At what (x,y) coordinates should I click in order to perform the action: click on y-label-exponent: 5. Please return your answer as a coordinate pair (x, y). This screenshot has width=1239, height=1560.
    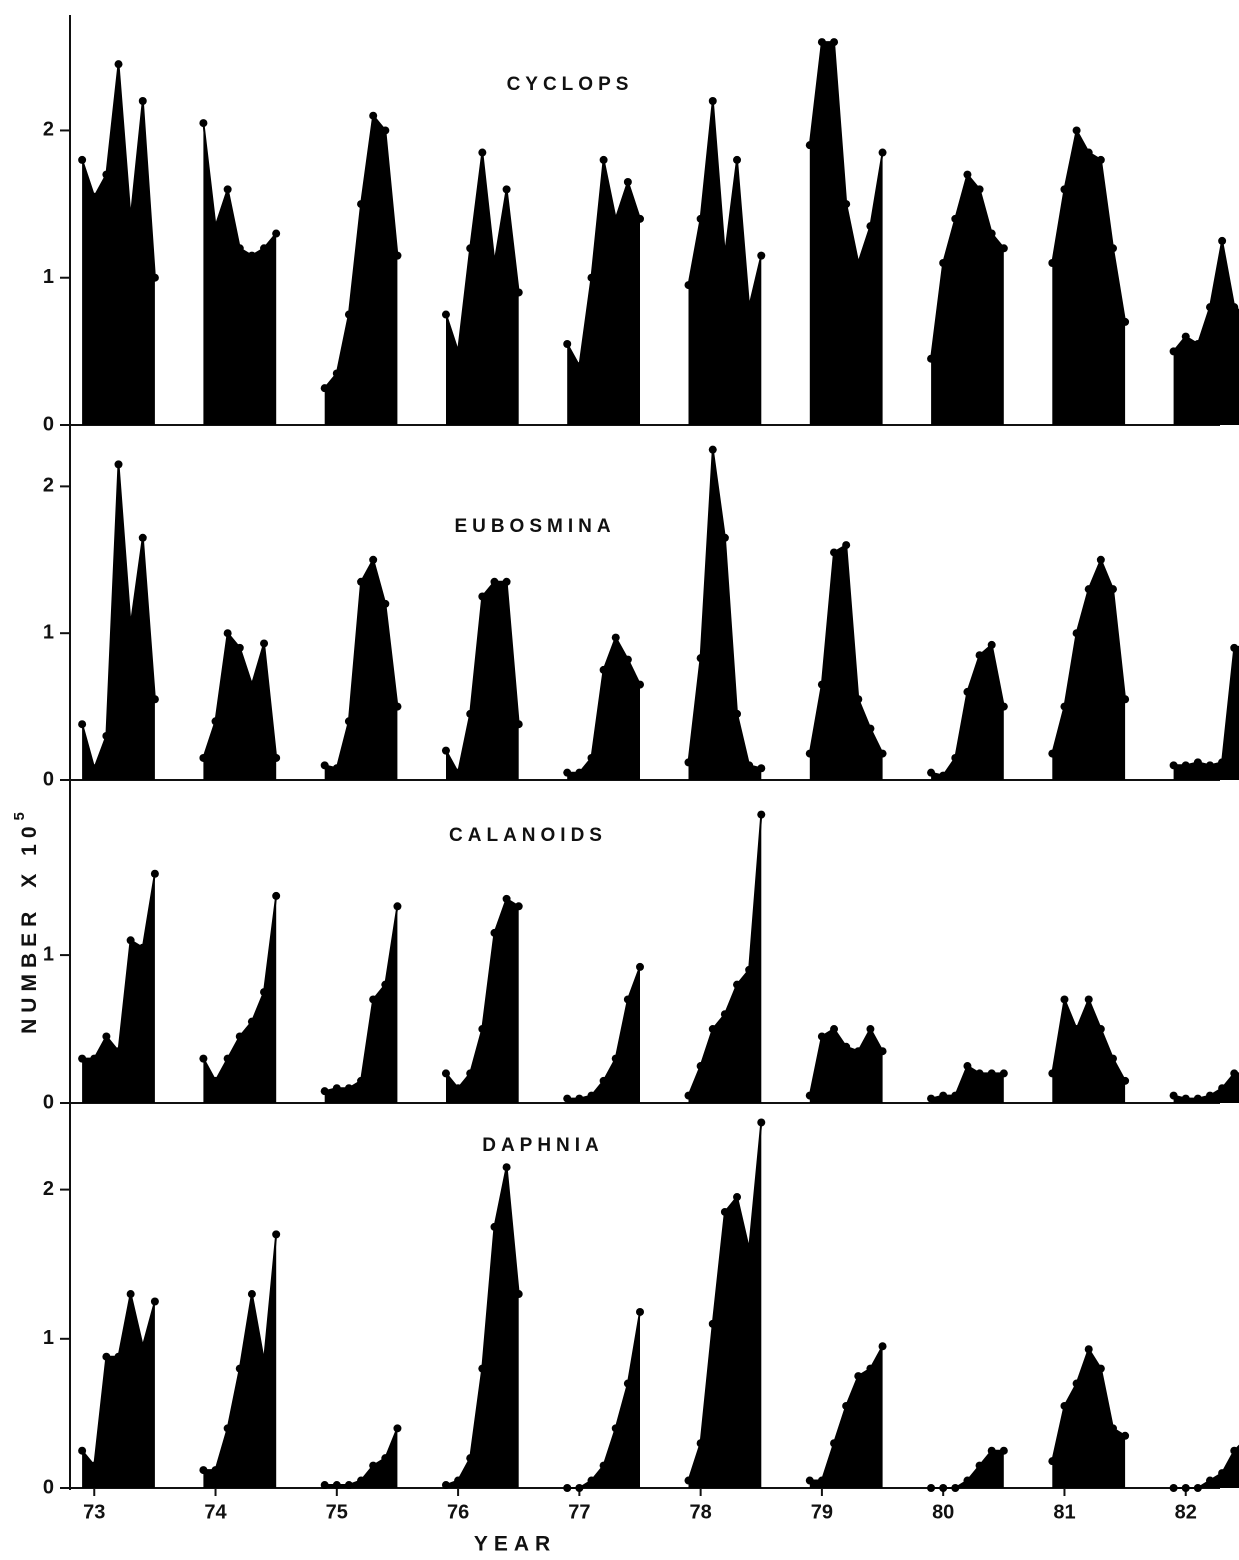
    Looking at the image, I should click on (19, 813).